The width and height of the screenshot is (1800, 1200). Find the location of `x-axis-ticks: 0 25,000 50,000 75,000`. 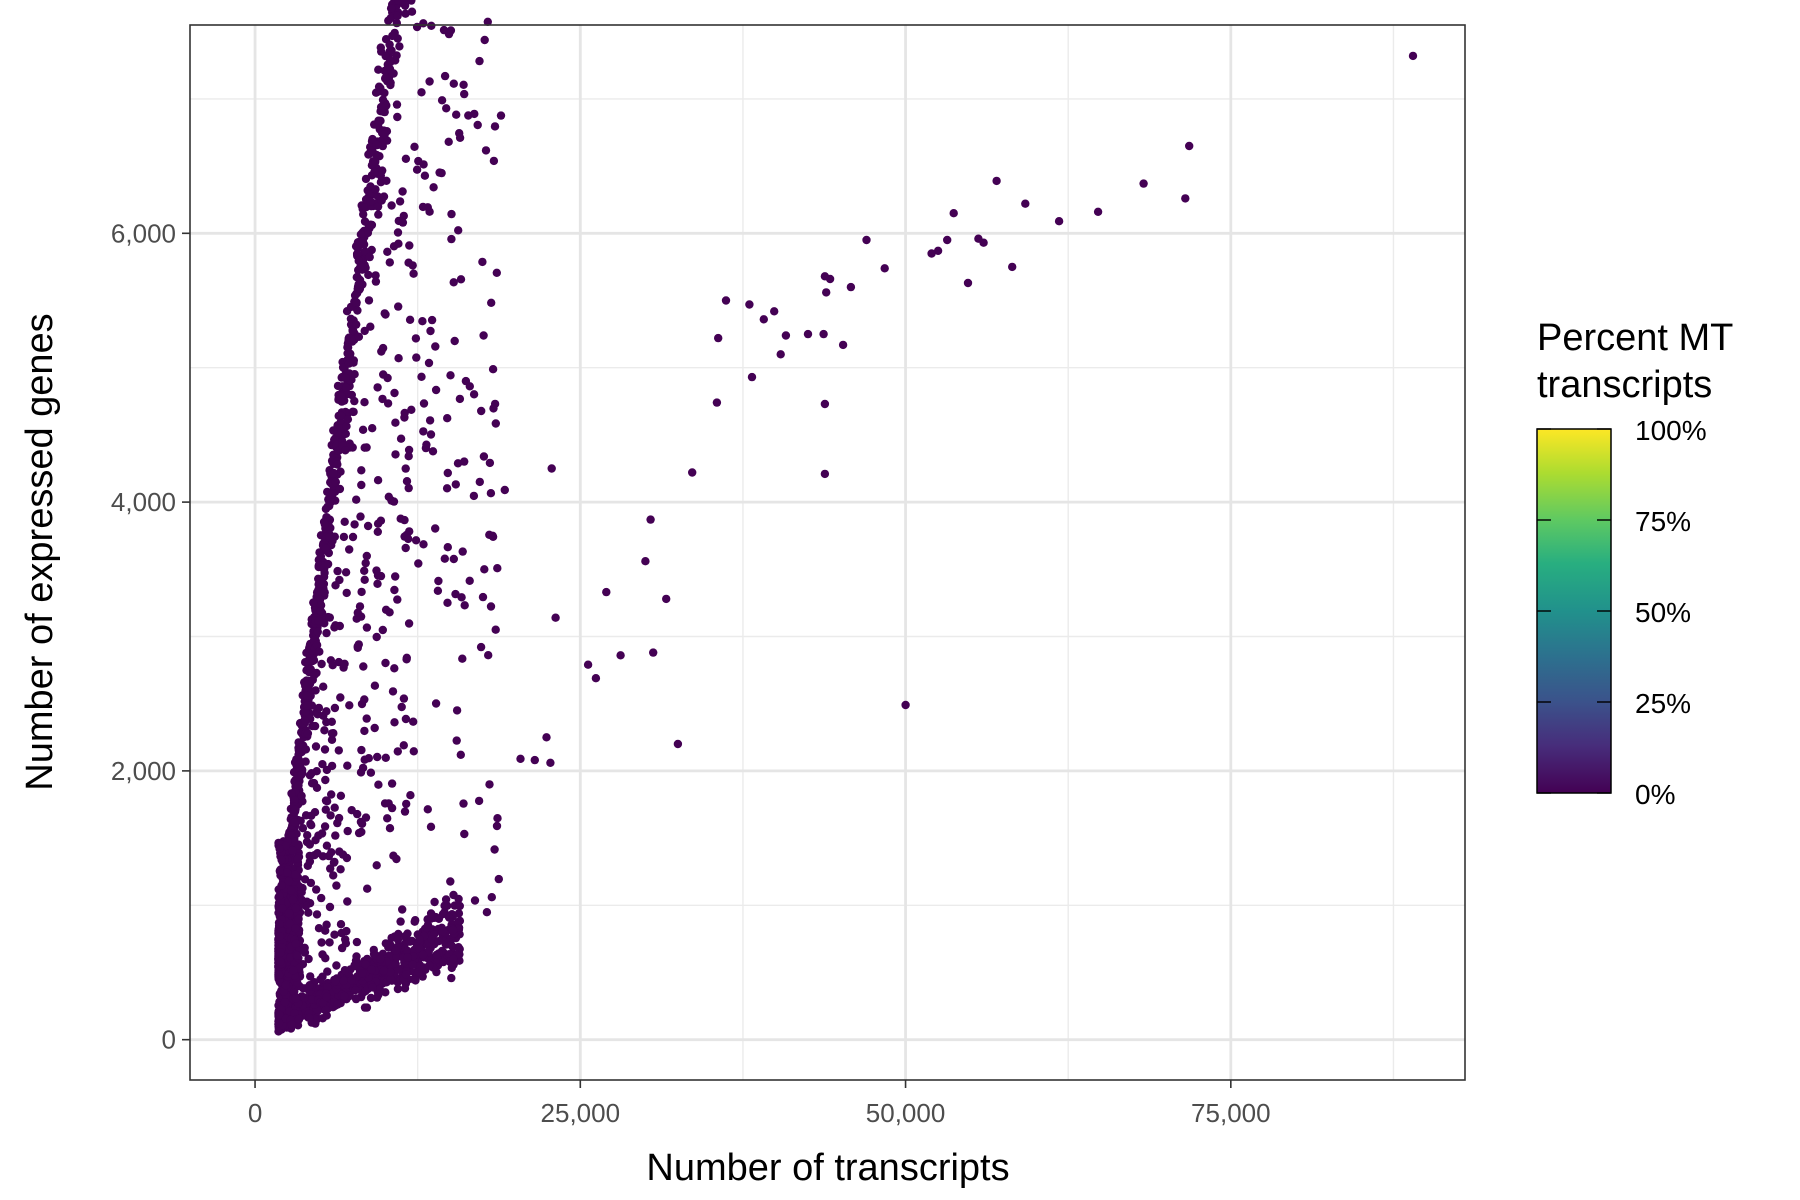

x-axis-ticks: 0 25,000 50,000 75,000 is located at coordinates (759, 1104).